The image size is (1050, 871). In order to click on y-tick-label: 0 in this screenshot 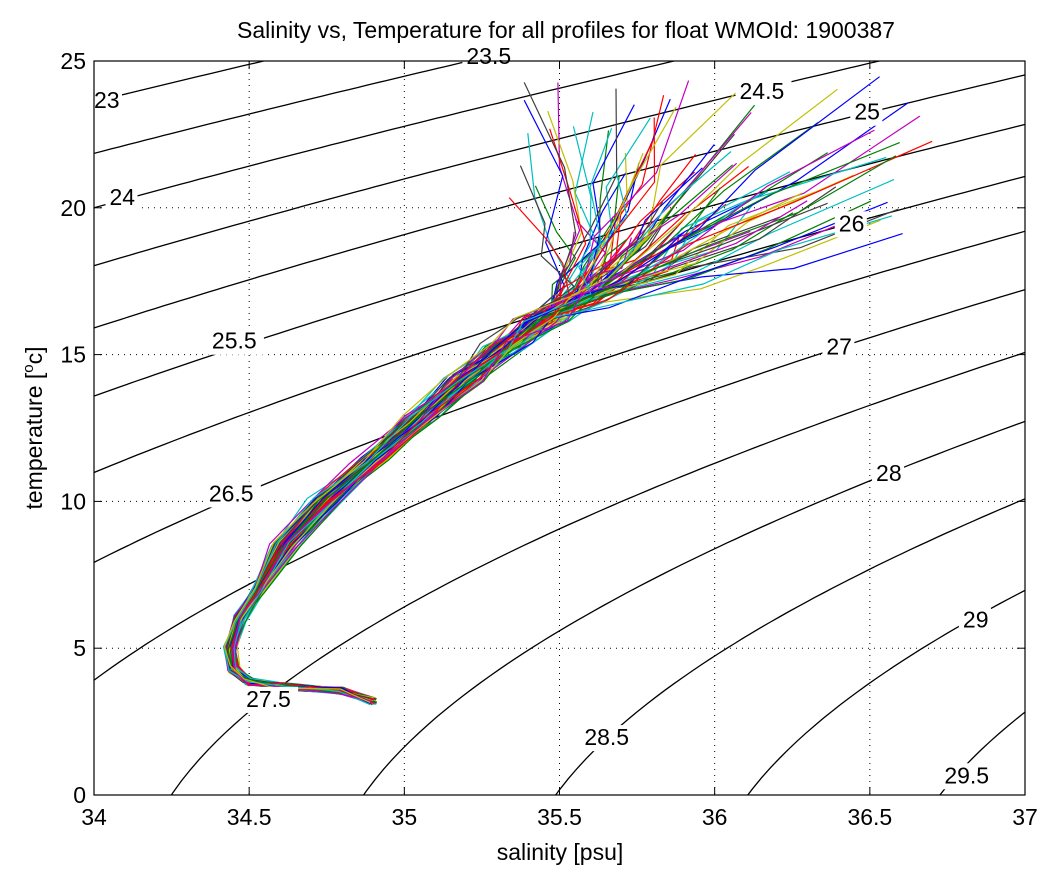, I will do `click(79, 795)`.